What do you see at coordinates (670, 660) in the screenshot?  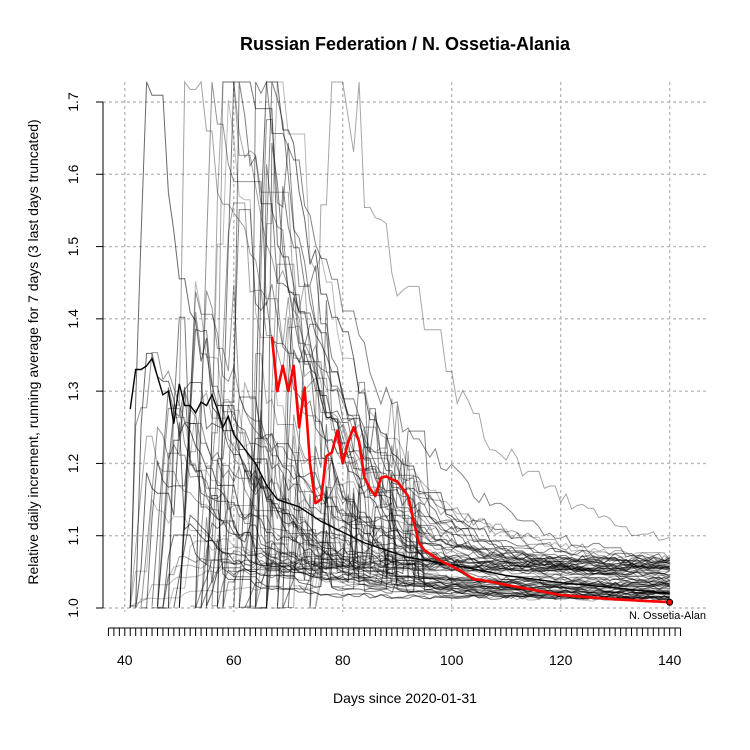 I see `x-tick-label: 140` at bounding box center [670, 660].